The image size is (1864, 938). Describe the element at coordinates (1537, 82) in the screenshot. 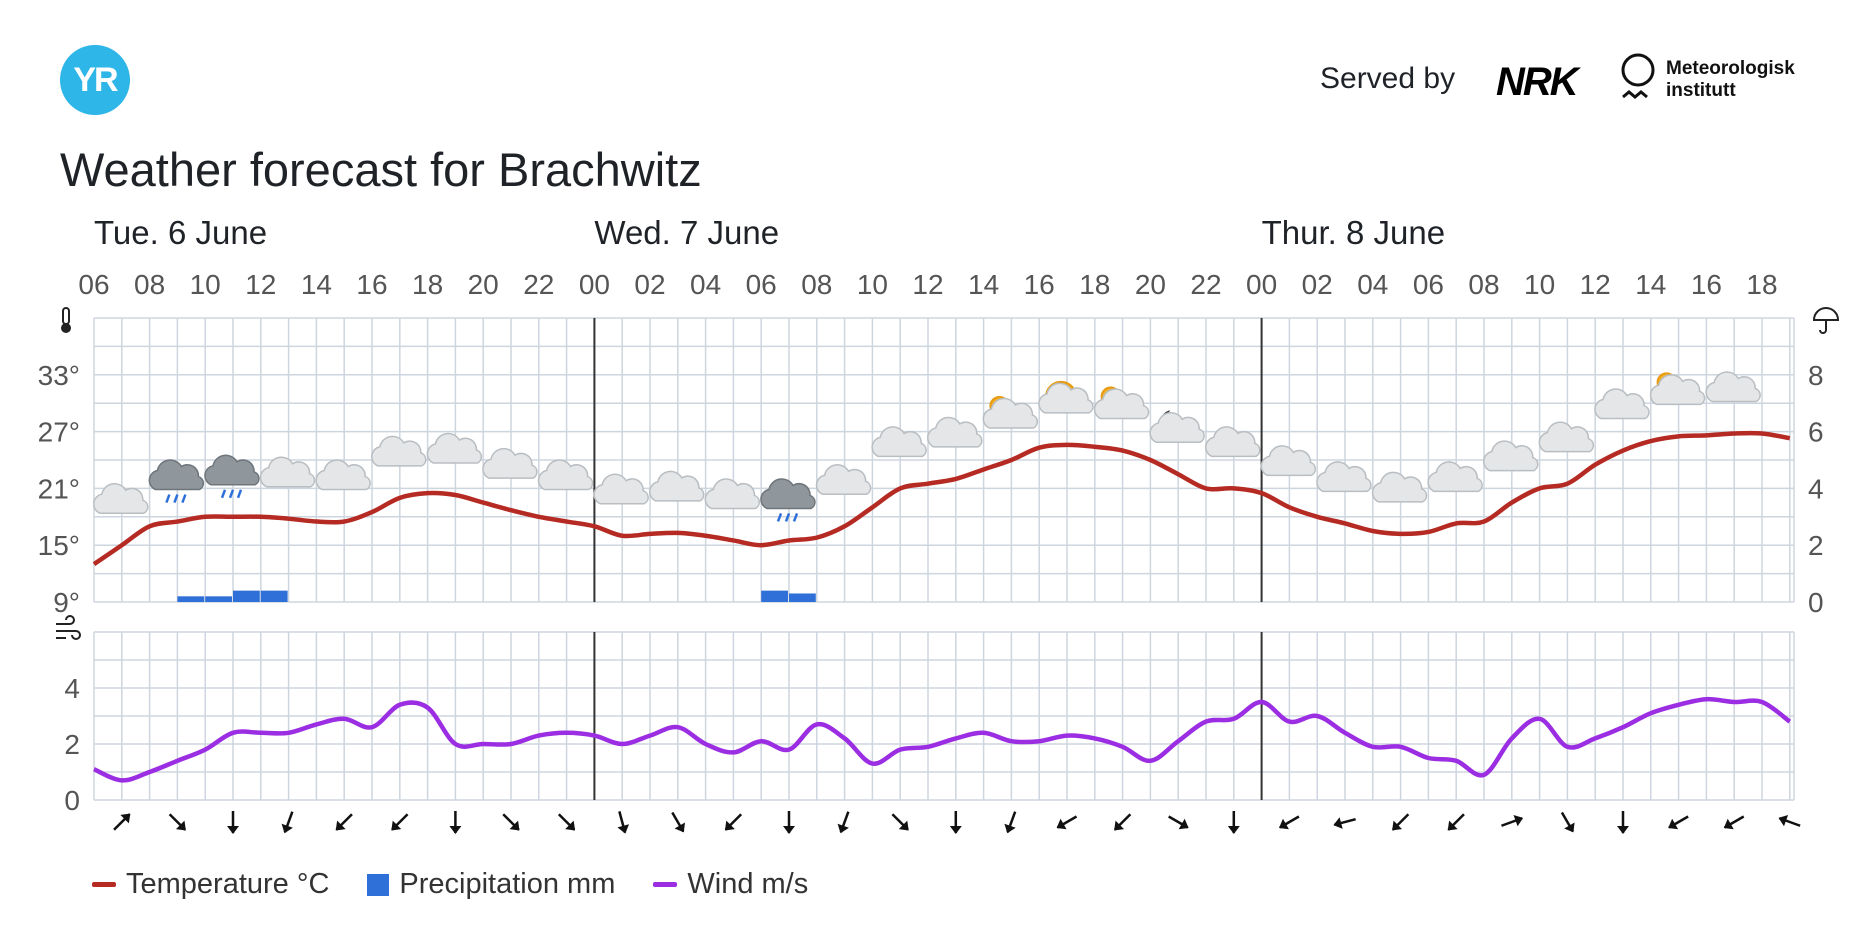

I see `nrk-logo: NRK` at that location.